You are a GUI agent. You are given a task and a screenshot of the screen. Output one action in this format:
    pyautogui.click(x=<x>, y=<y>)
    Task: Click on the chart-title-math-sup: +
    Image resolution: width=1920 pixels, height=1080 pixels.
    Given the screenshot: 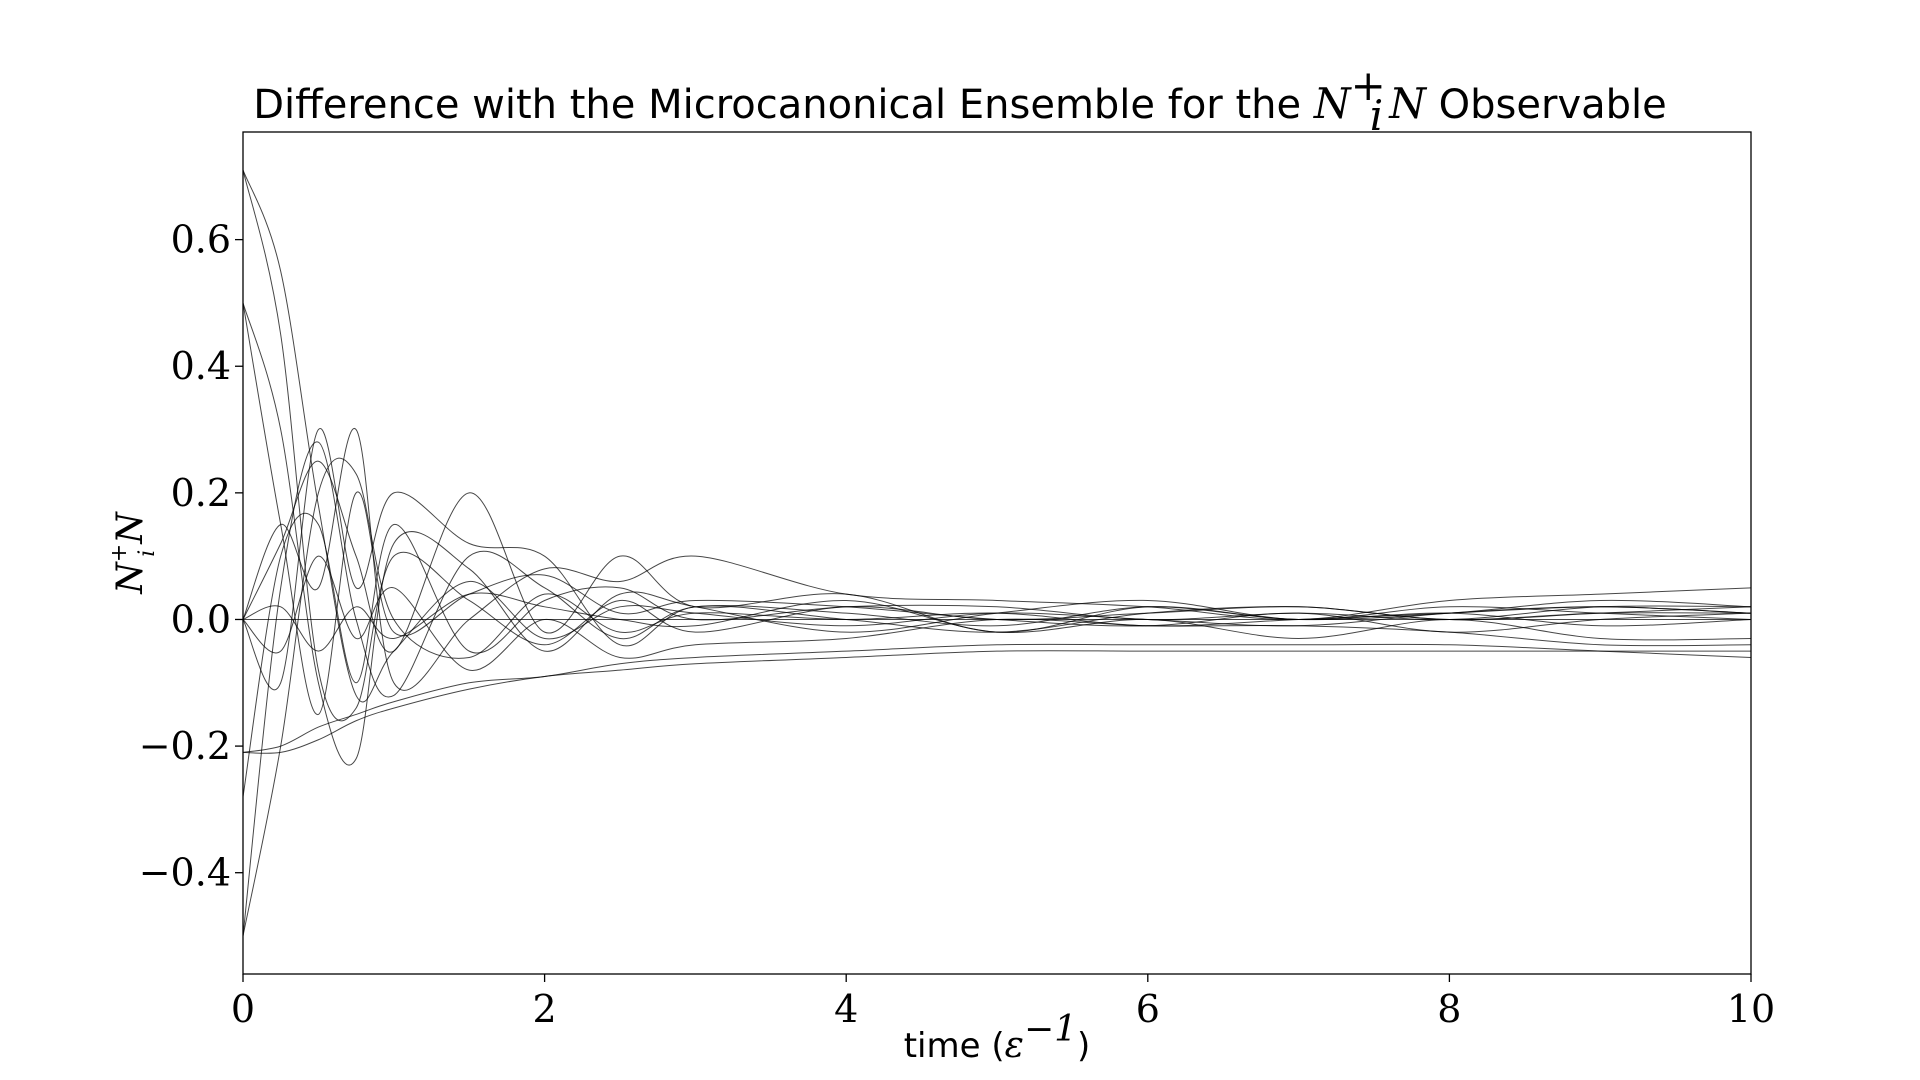 What is the action you would take?
    pyautogui.click(x=1368, y=85)
    